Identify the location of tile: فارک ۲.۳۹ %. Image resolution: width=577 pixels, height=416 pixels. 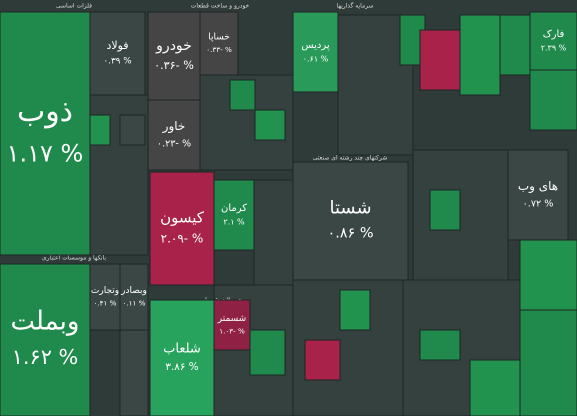
(553, 41).